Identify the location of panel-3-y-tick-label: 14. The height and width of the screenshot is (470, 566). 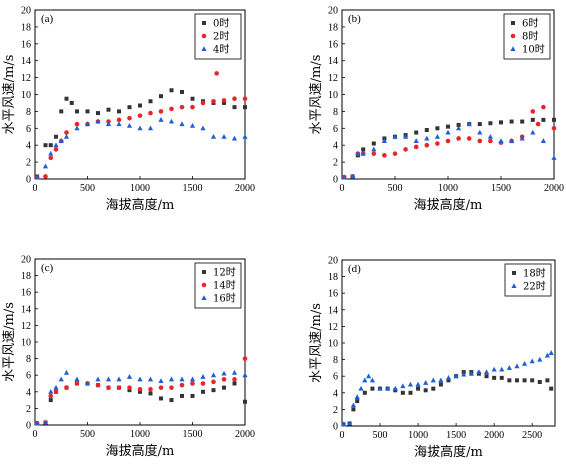
(26, 309).